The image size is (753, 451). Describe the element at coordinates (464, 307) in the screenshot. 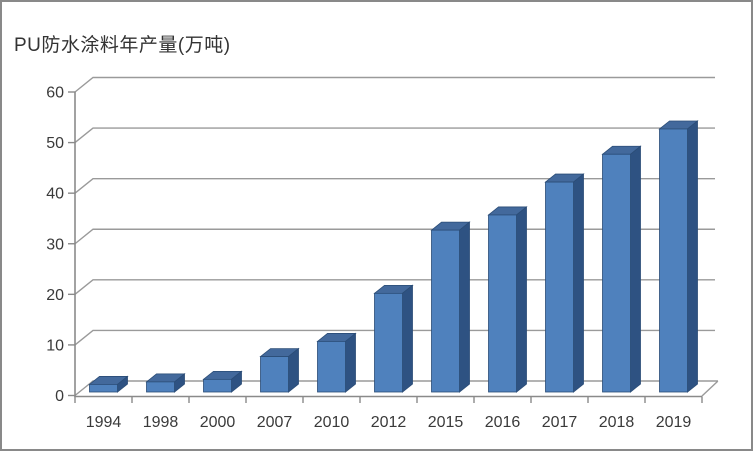

I see `bar-side-2015` at that location.